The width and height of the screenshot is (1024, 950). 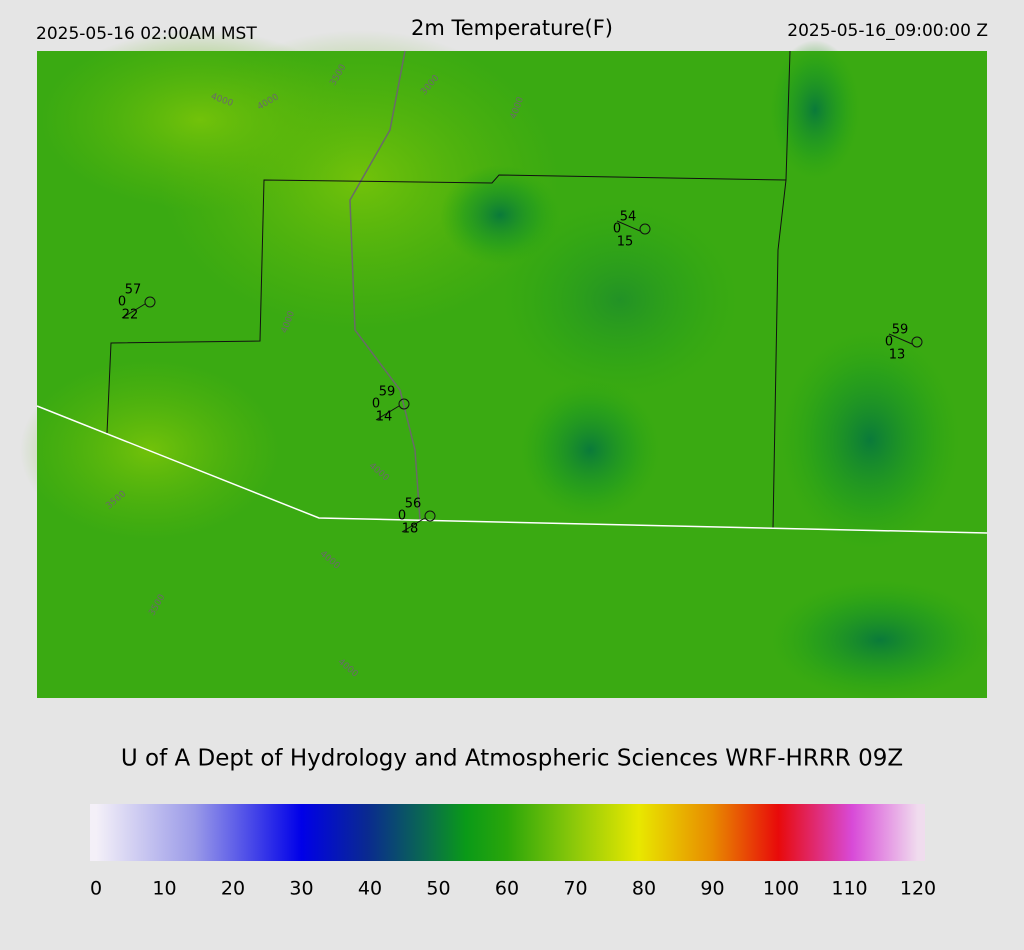 What do you see at coordinates (96, 889) in the screenshot?
I see `colorbar-tick-label: 0` at bounding box center [96, 889].